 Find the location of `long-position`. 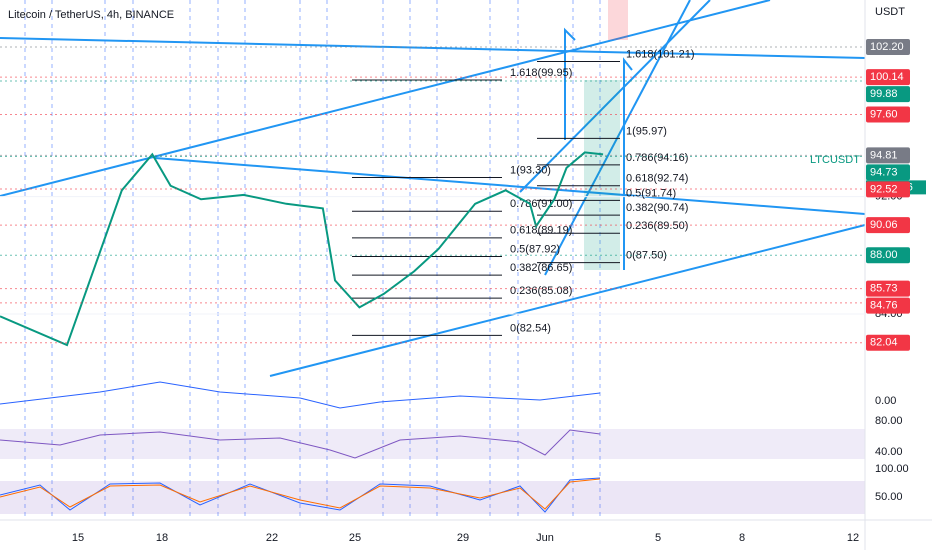

long-position is located at coordinates (602, 175).